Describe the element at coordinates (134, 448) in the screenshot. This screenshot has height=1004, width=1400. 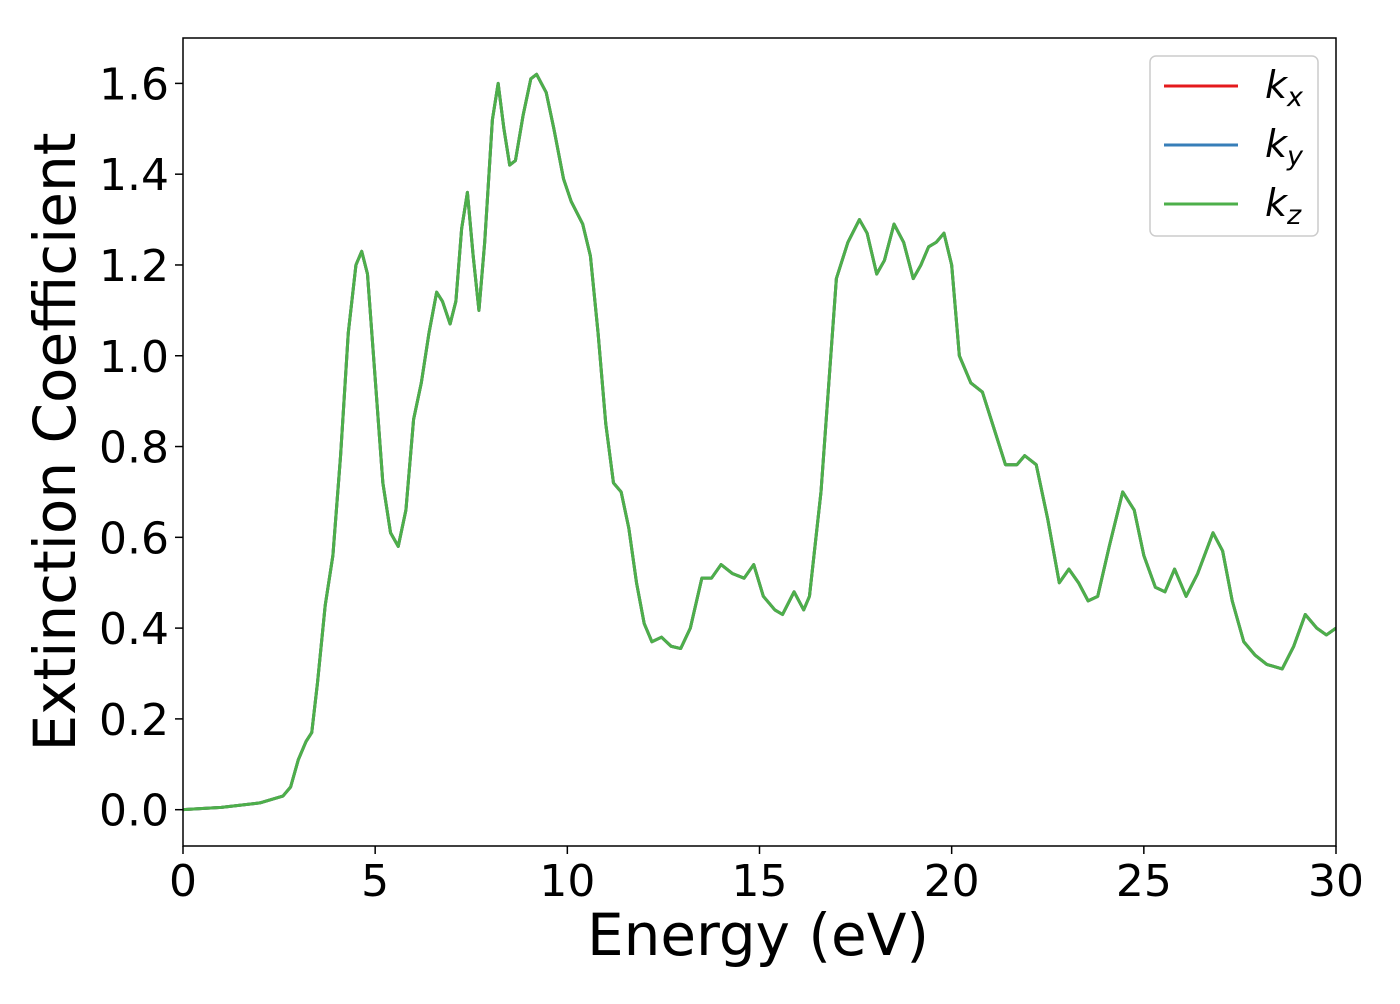
I see `y-tick-label: 0.8` at that location.